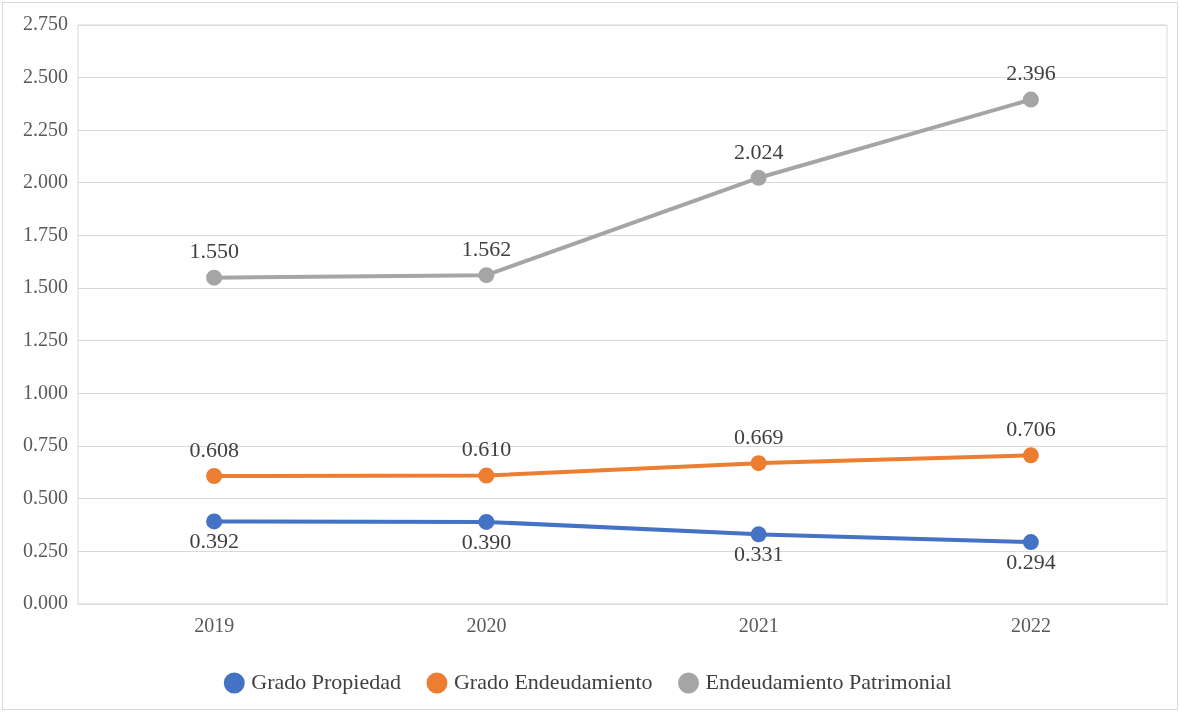 The image size is (1180, 712). Describe the element at coordinates (758, 151) in the screenshot. I see `data-label: 2.024` at that location.